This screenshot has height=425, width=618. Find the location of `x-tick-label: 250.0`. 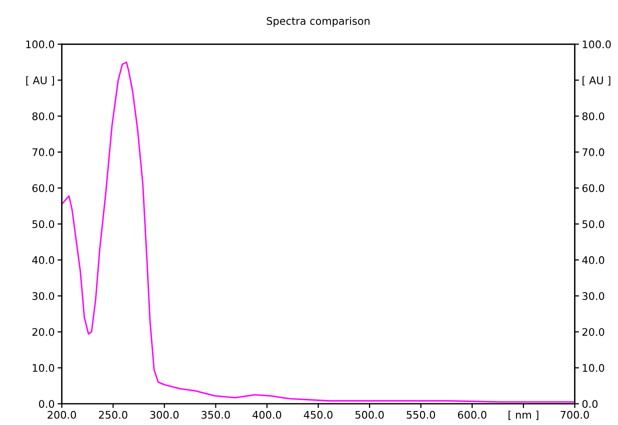

x-tick-label: 250.0 is located at coordinates (113, 414).